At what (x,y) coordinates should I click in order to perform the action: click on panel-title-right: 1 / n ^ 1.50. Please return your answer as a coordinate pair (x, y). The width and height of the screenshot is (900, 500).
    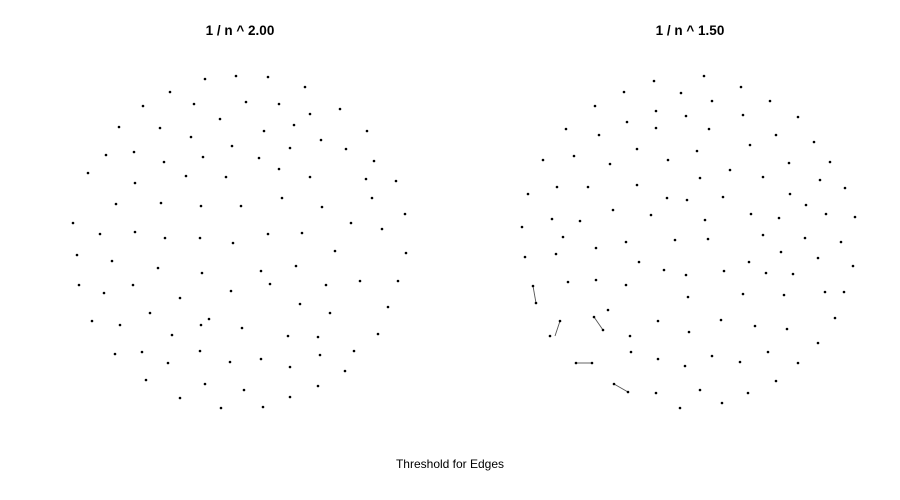
    Looking at the image, I should click on (690, 30).